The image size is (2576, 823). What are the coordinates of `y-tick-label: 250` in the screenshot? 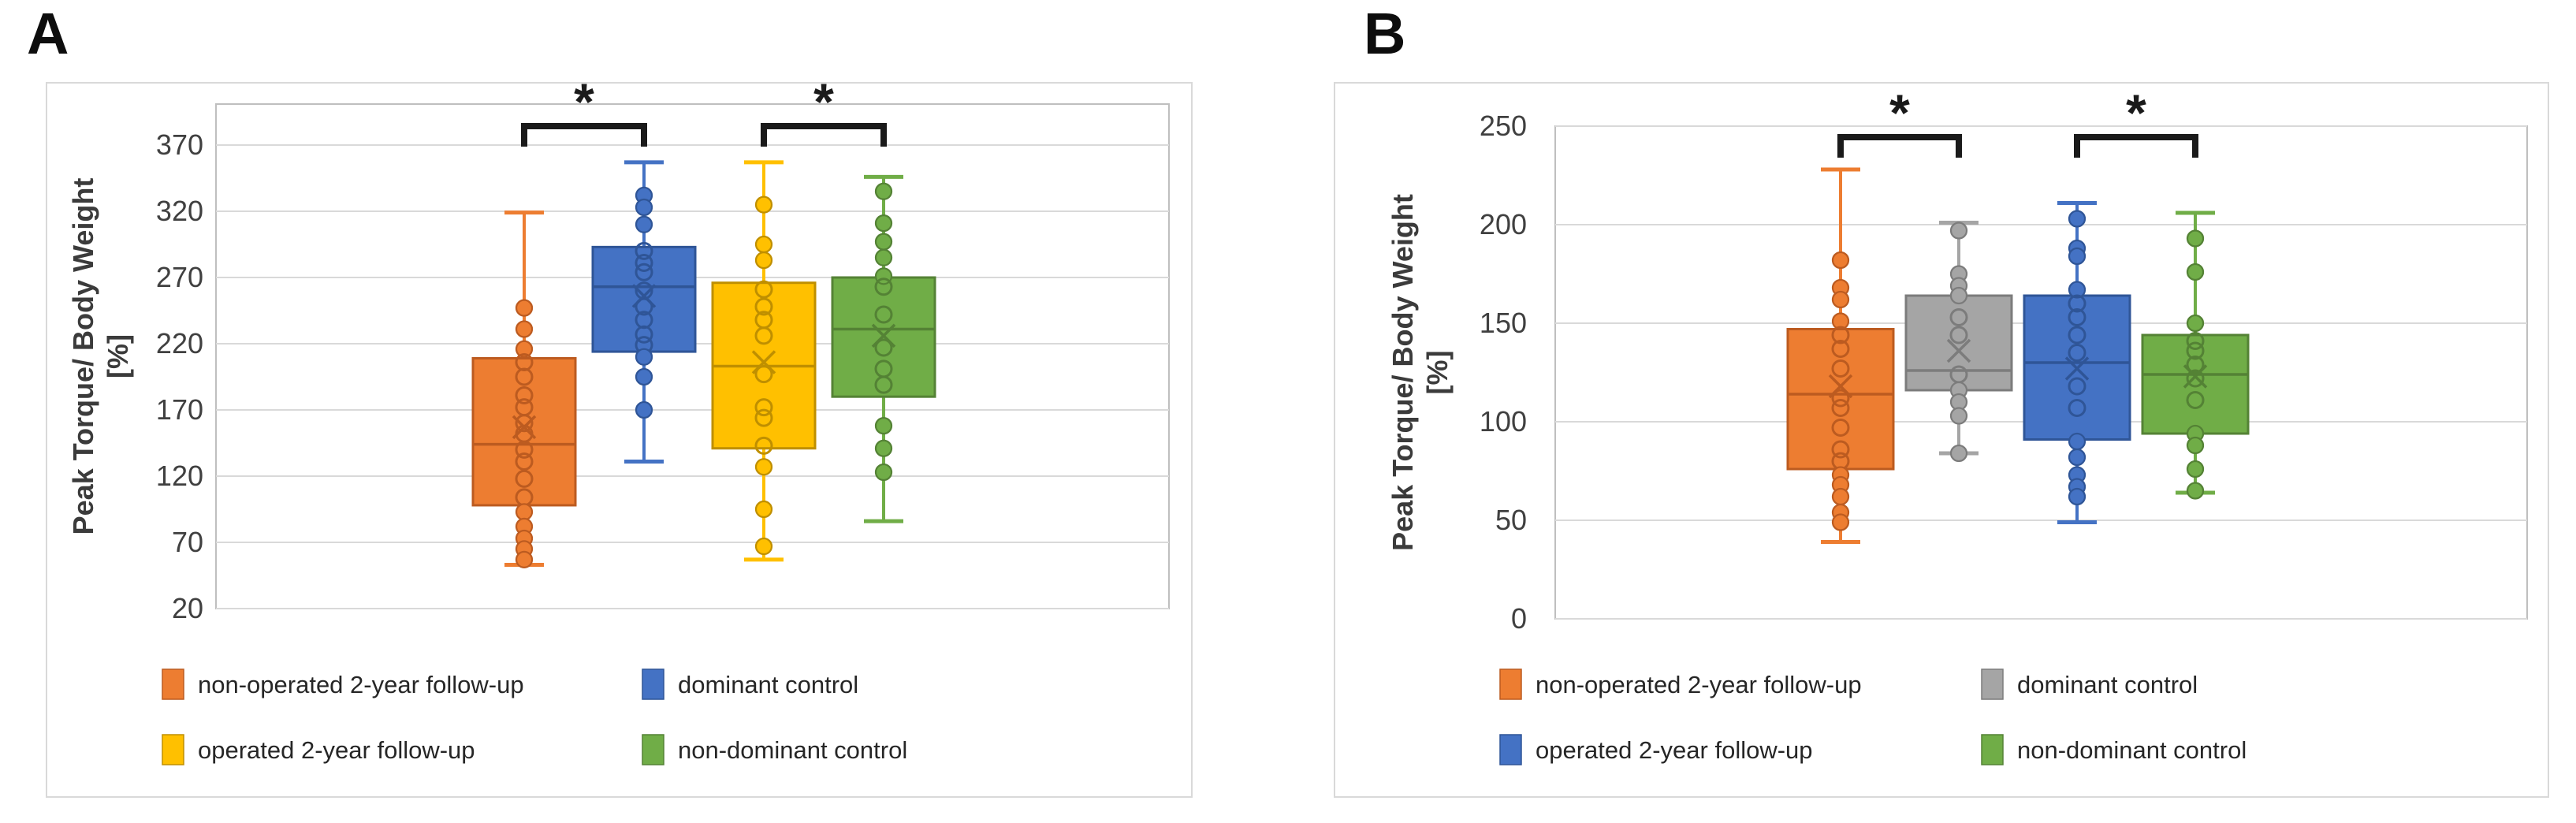 It's located at (1503, 126).